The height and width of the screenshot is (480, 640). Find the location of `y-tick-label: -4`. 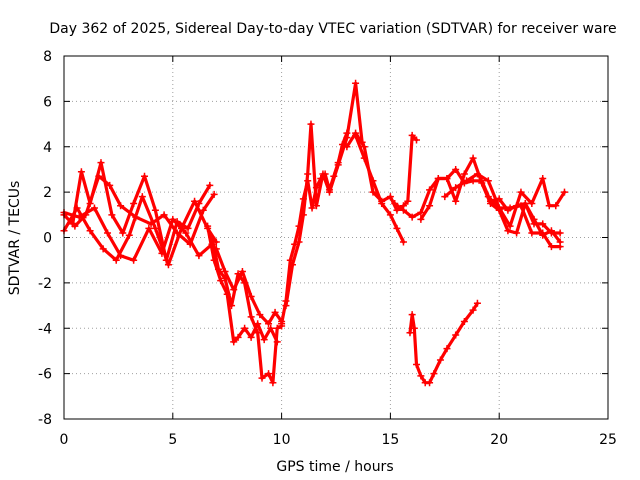

y-tick-label: -4 is located at coordinates (45, 329).